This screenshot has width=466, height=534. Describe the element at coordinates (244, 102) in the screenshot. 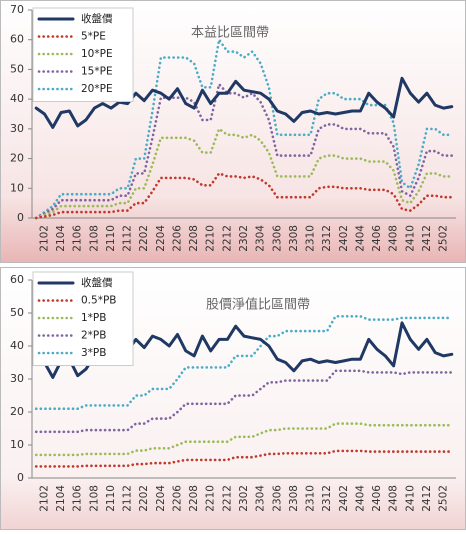

I see `price-line` at that location.